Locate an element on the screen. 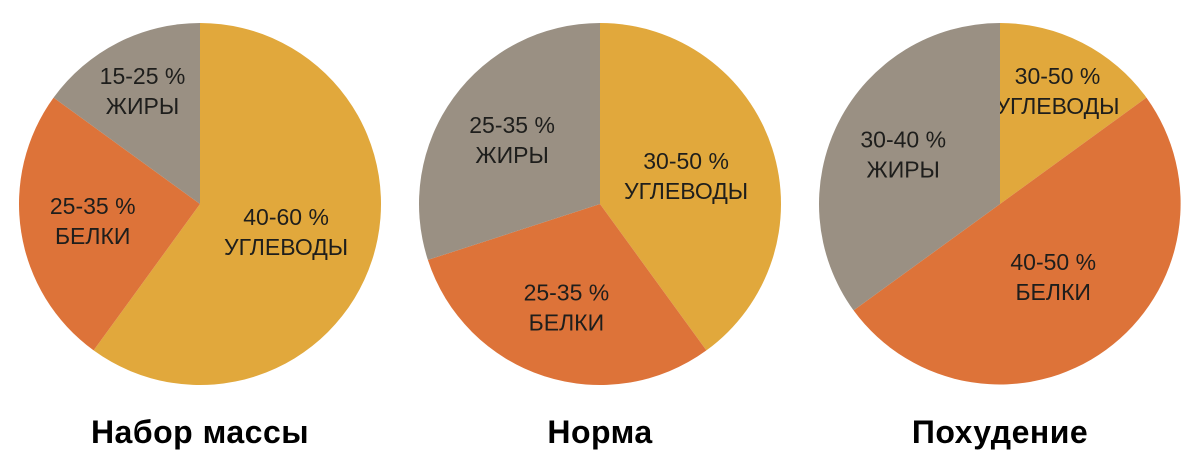 This screenshot has height=474, width=1200. slice-label-proteins: 40-50 % БЕЛКИ is located at coordinates (1053, 277).